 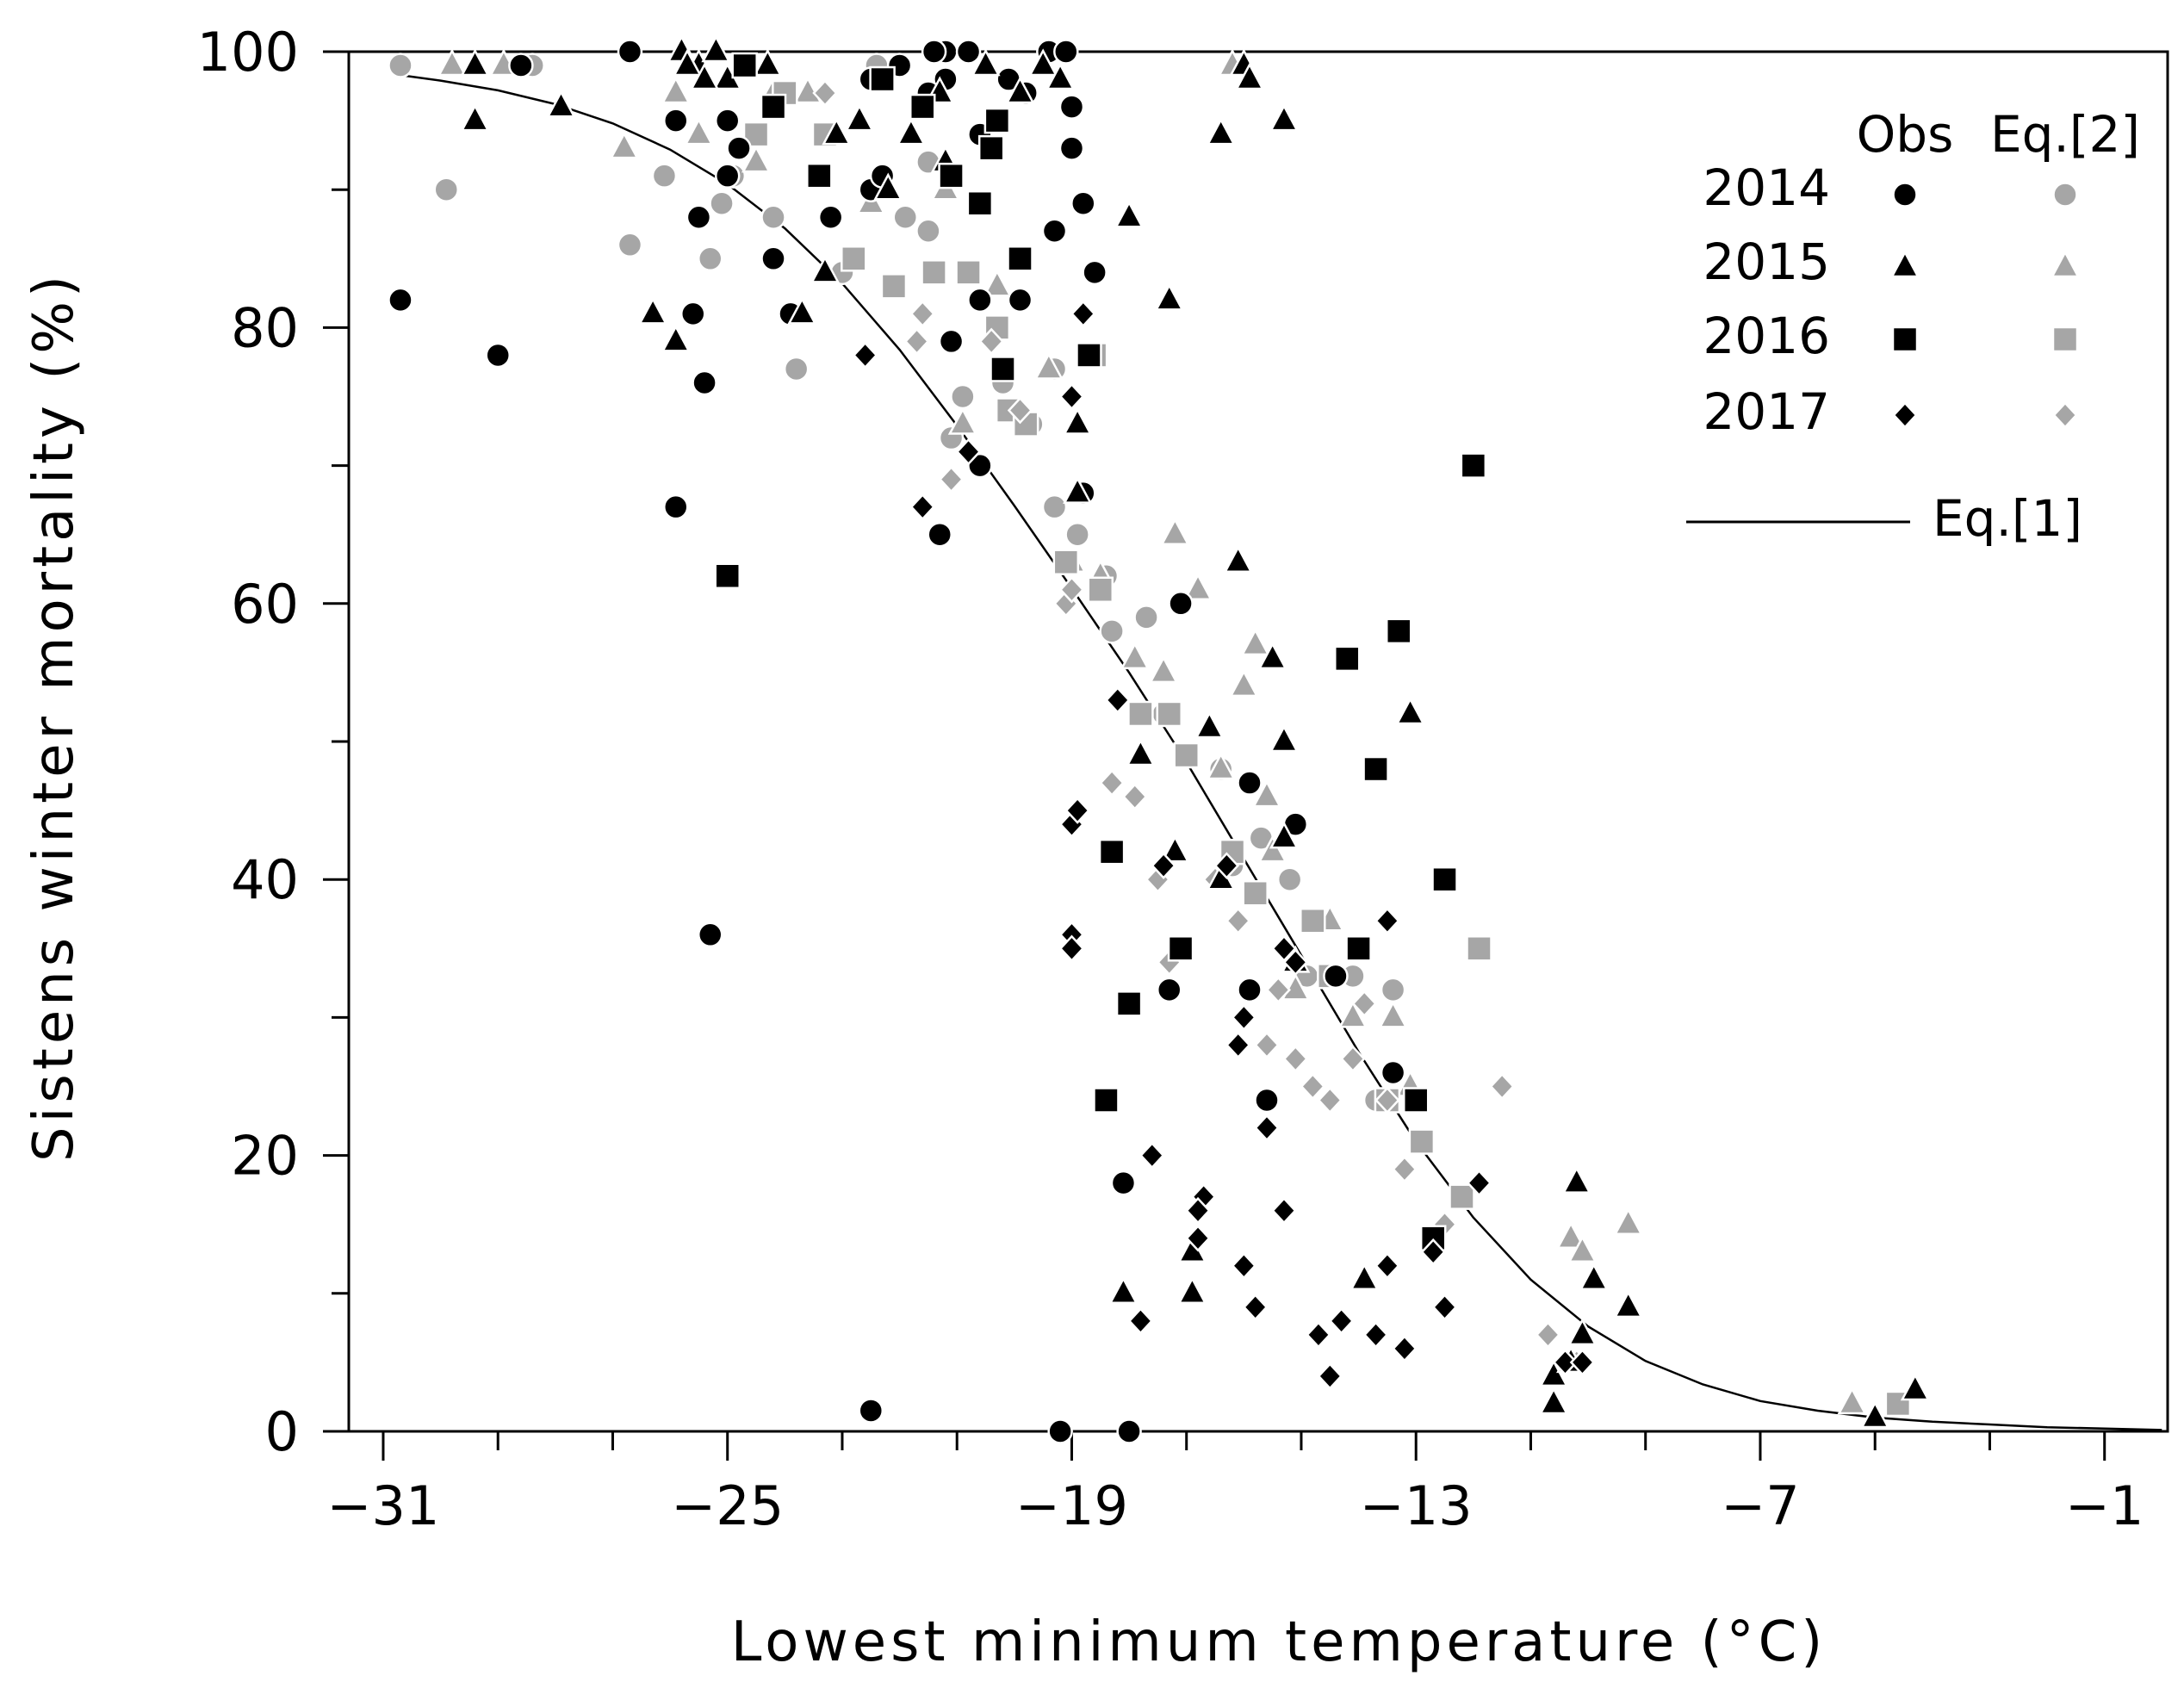 What do you see at coordinates (54, 717) in the screenshot?
I see `y-axis-title: Sistens winter mortality (%)` at bounding box center [54, 717].